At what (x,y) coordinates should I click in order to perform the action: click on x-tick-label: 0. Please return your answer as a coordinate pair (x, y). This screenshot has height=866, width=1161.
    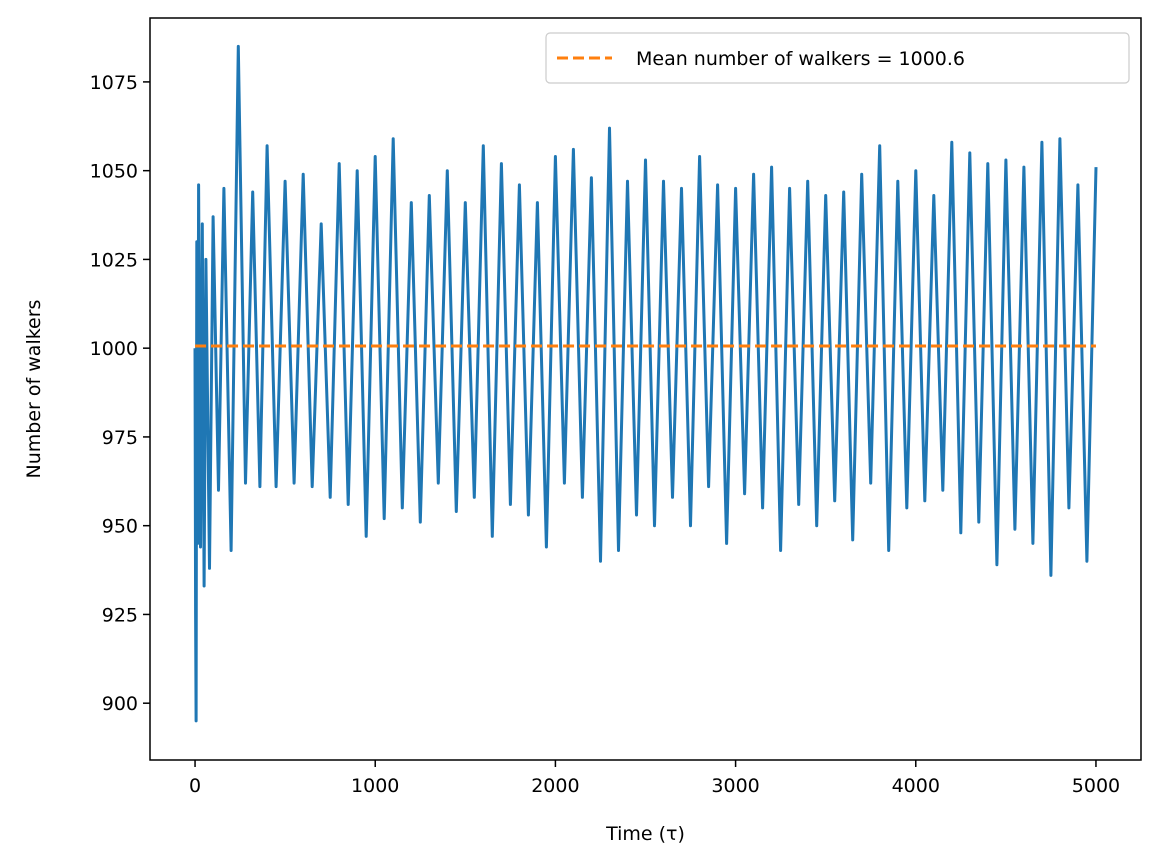
    Looking at the image, I should click on (195, 786).